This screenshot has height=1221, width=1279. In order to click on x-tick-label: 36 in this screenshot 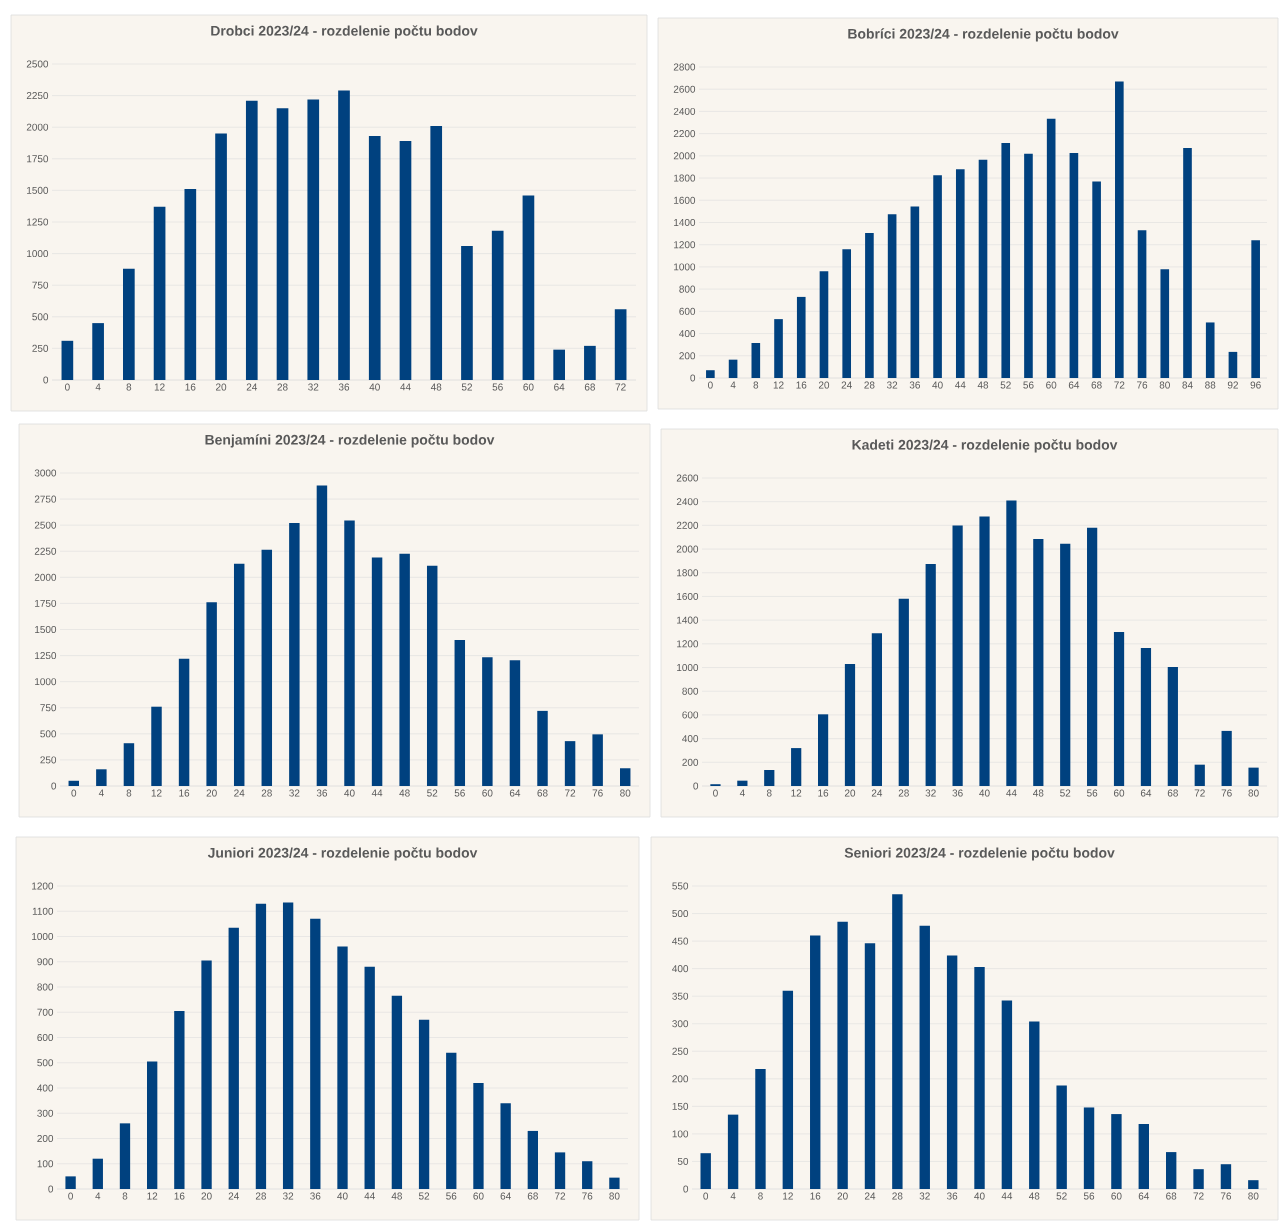, I will do `click(952, 1196)`.